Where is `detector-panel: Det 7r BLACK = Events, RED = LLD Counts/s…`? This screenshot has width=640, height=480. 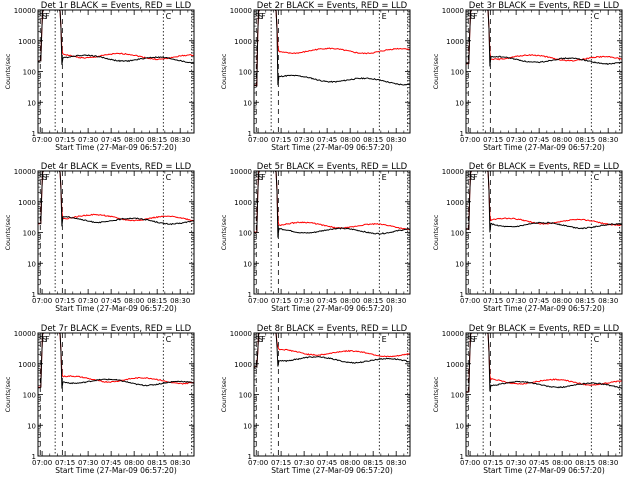
detector-panel: Det 7r BLACK = Events, RED = LLD Counts/s… is located at coordinates (99, 399).